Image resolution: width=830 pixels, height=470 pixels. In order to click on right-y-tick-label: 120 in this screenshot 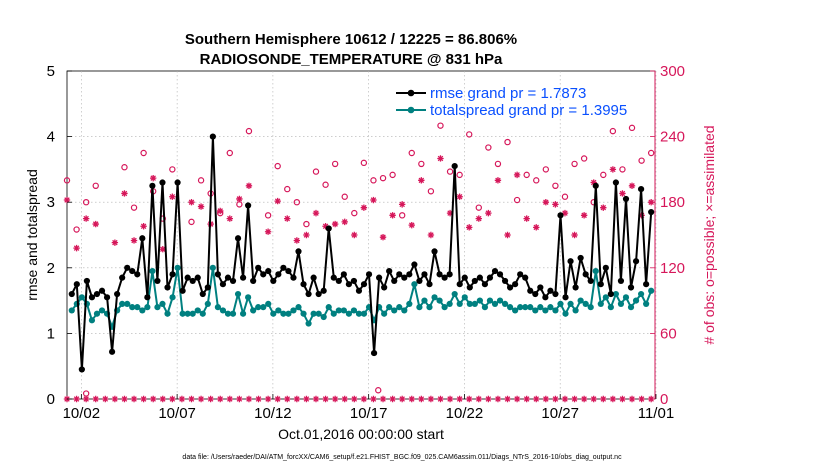, I will do `click(672, 268)`.